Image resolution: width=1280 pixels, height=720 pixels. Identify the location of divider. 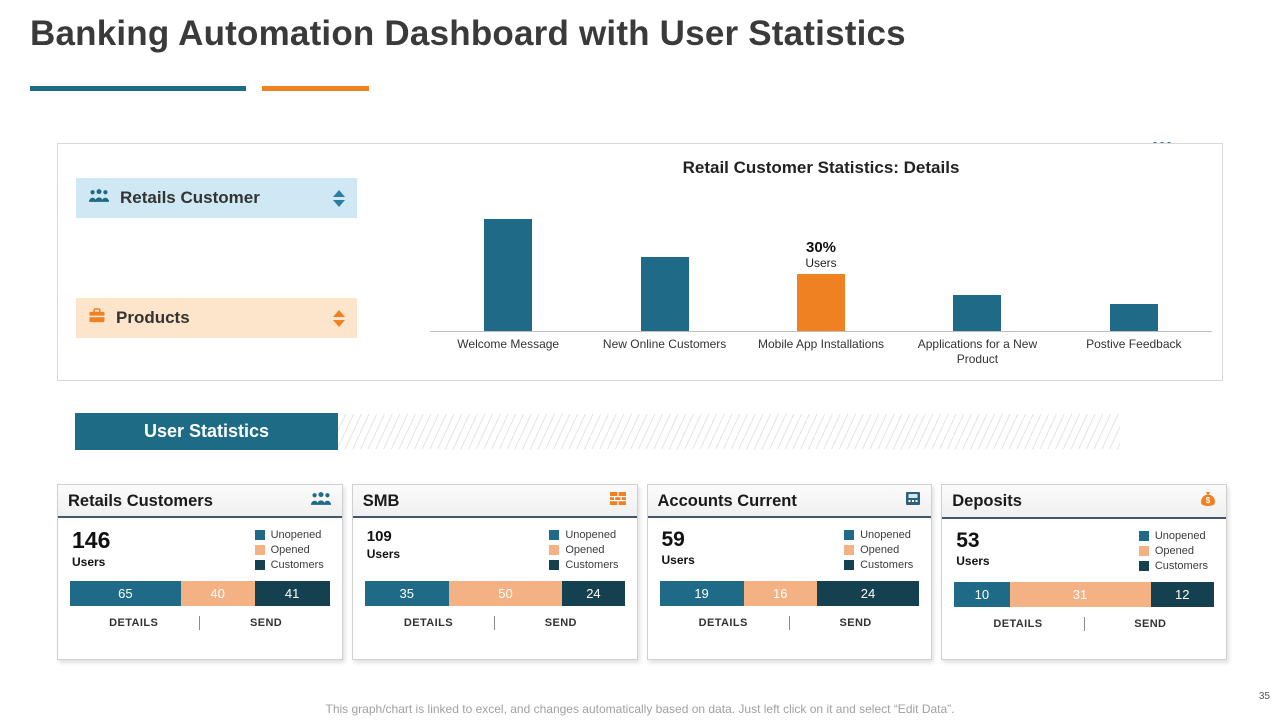
(789, 623).